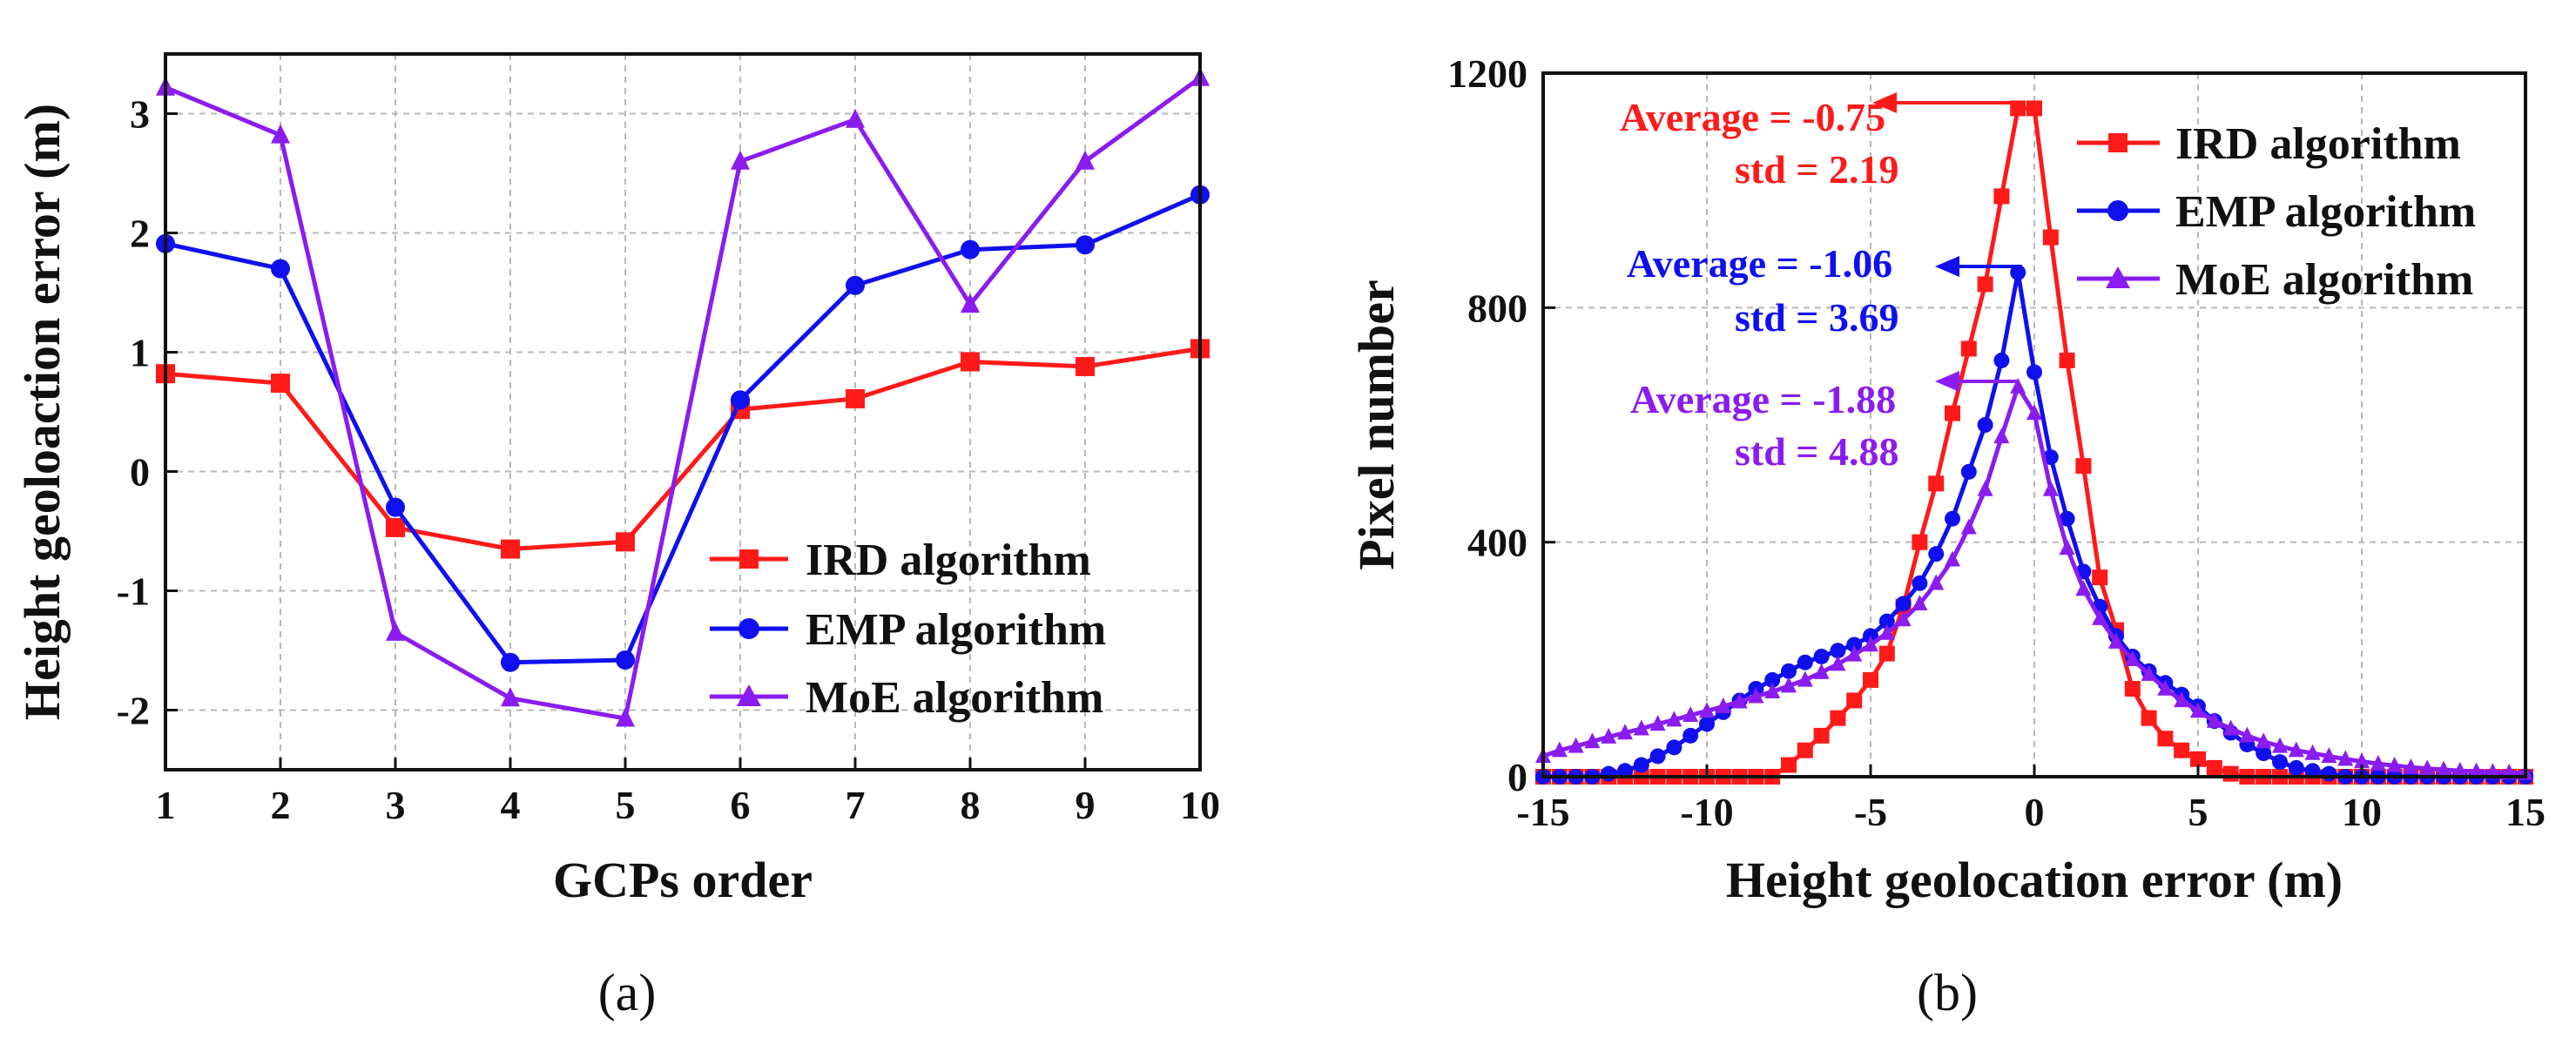  I want to click on legend-ird-label: IRD algorithm, so click(2318, 144).